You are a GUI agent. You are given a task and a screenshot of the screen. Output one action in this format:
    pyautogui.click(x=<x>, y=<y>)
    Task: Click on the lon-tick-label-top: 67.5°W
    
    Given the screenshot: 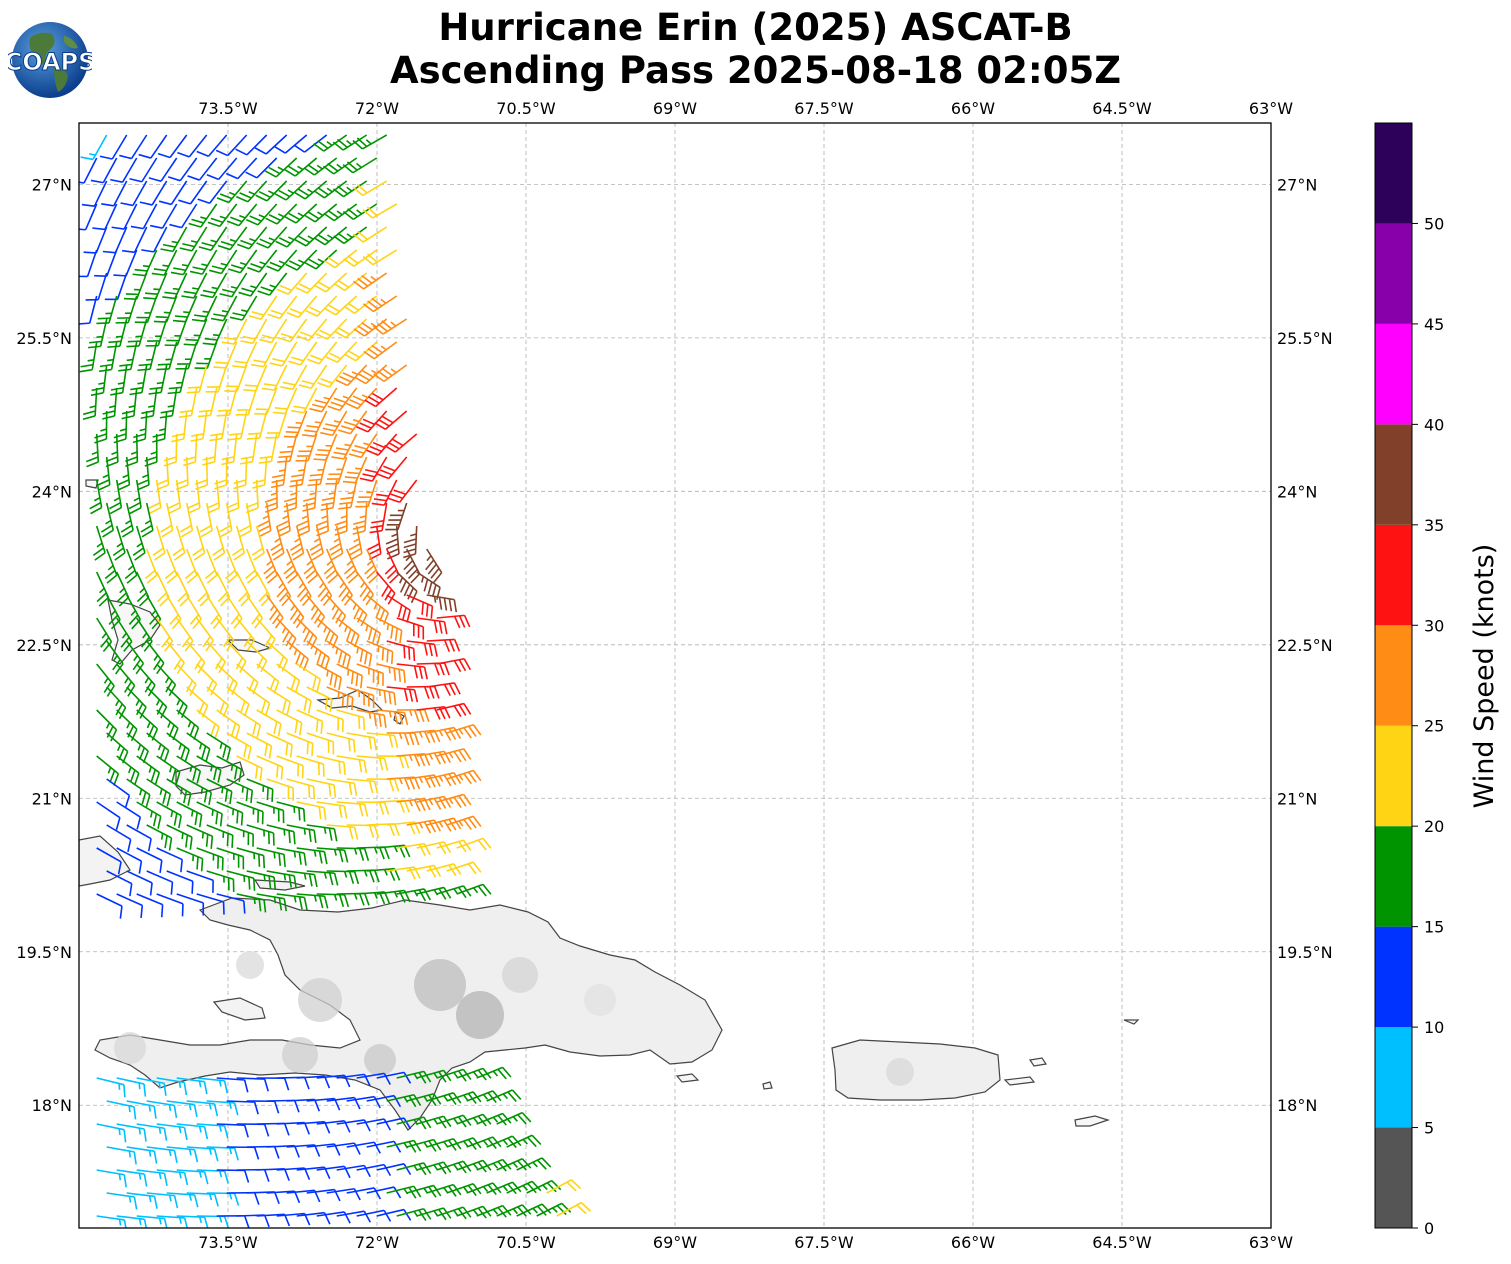 What is the action you would take?
    pyautogui.click(x=824, y=108)
    